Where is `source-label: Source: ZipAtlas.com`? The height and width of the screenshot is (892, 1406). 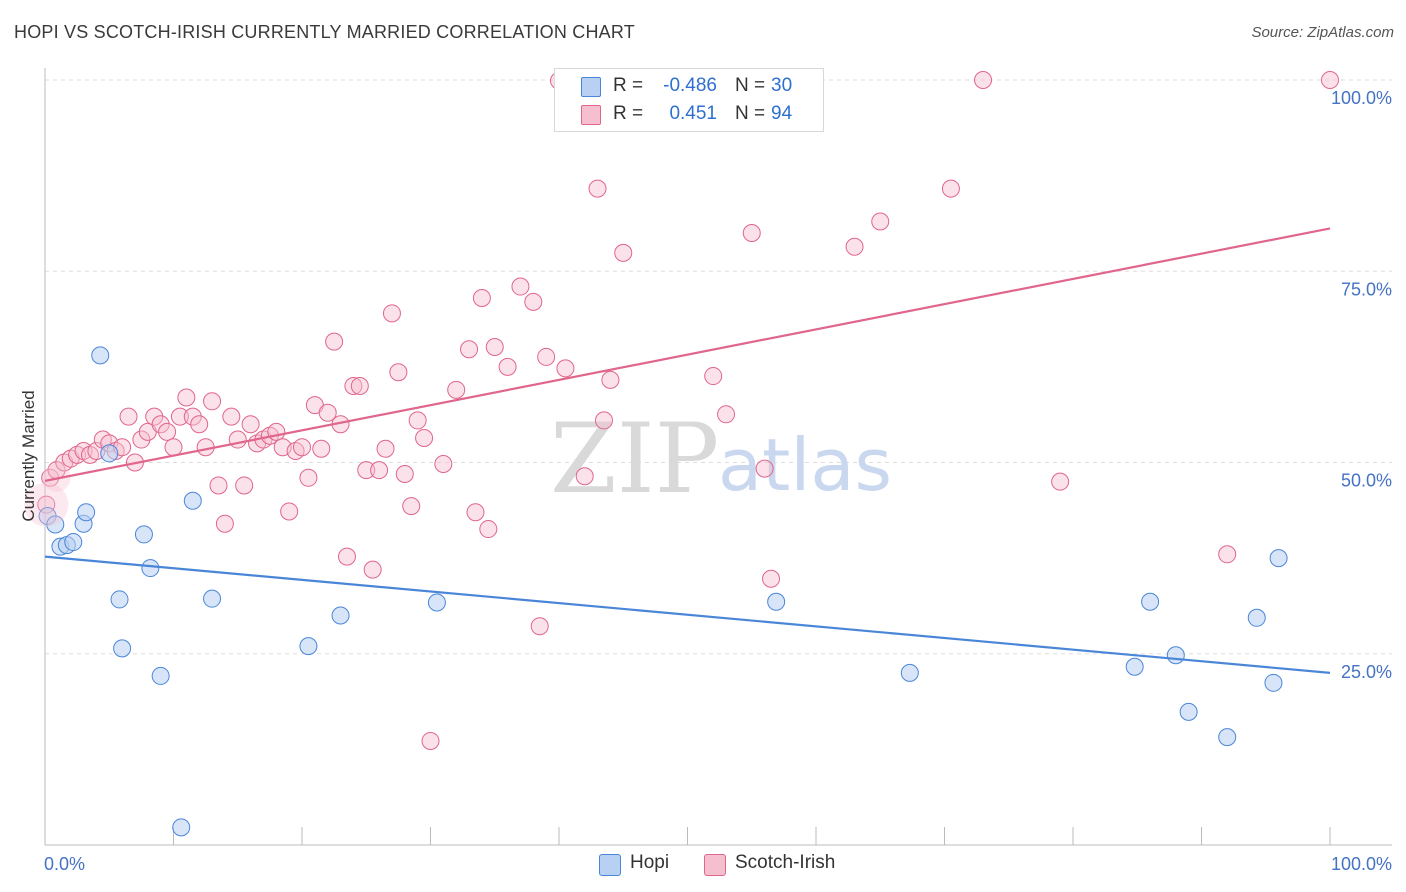
source-label: Source: ZipAtlas.com is located at coordinates (1322, 32).